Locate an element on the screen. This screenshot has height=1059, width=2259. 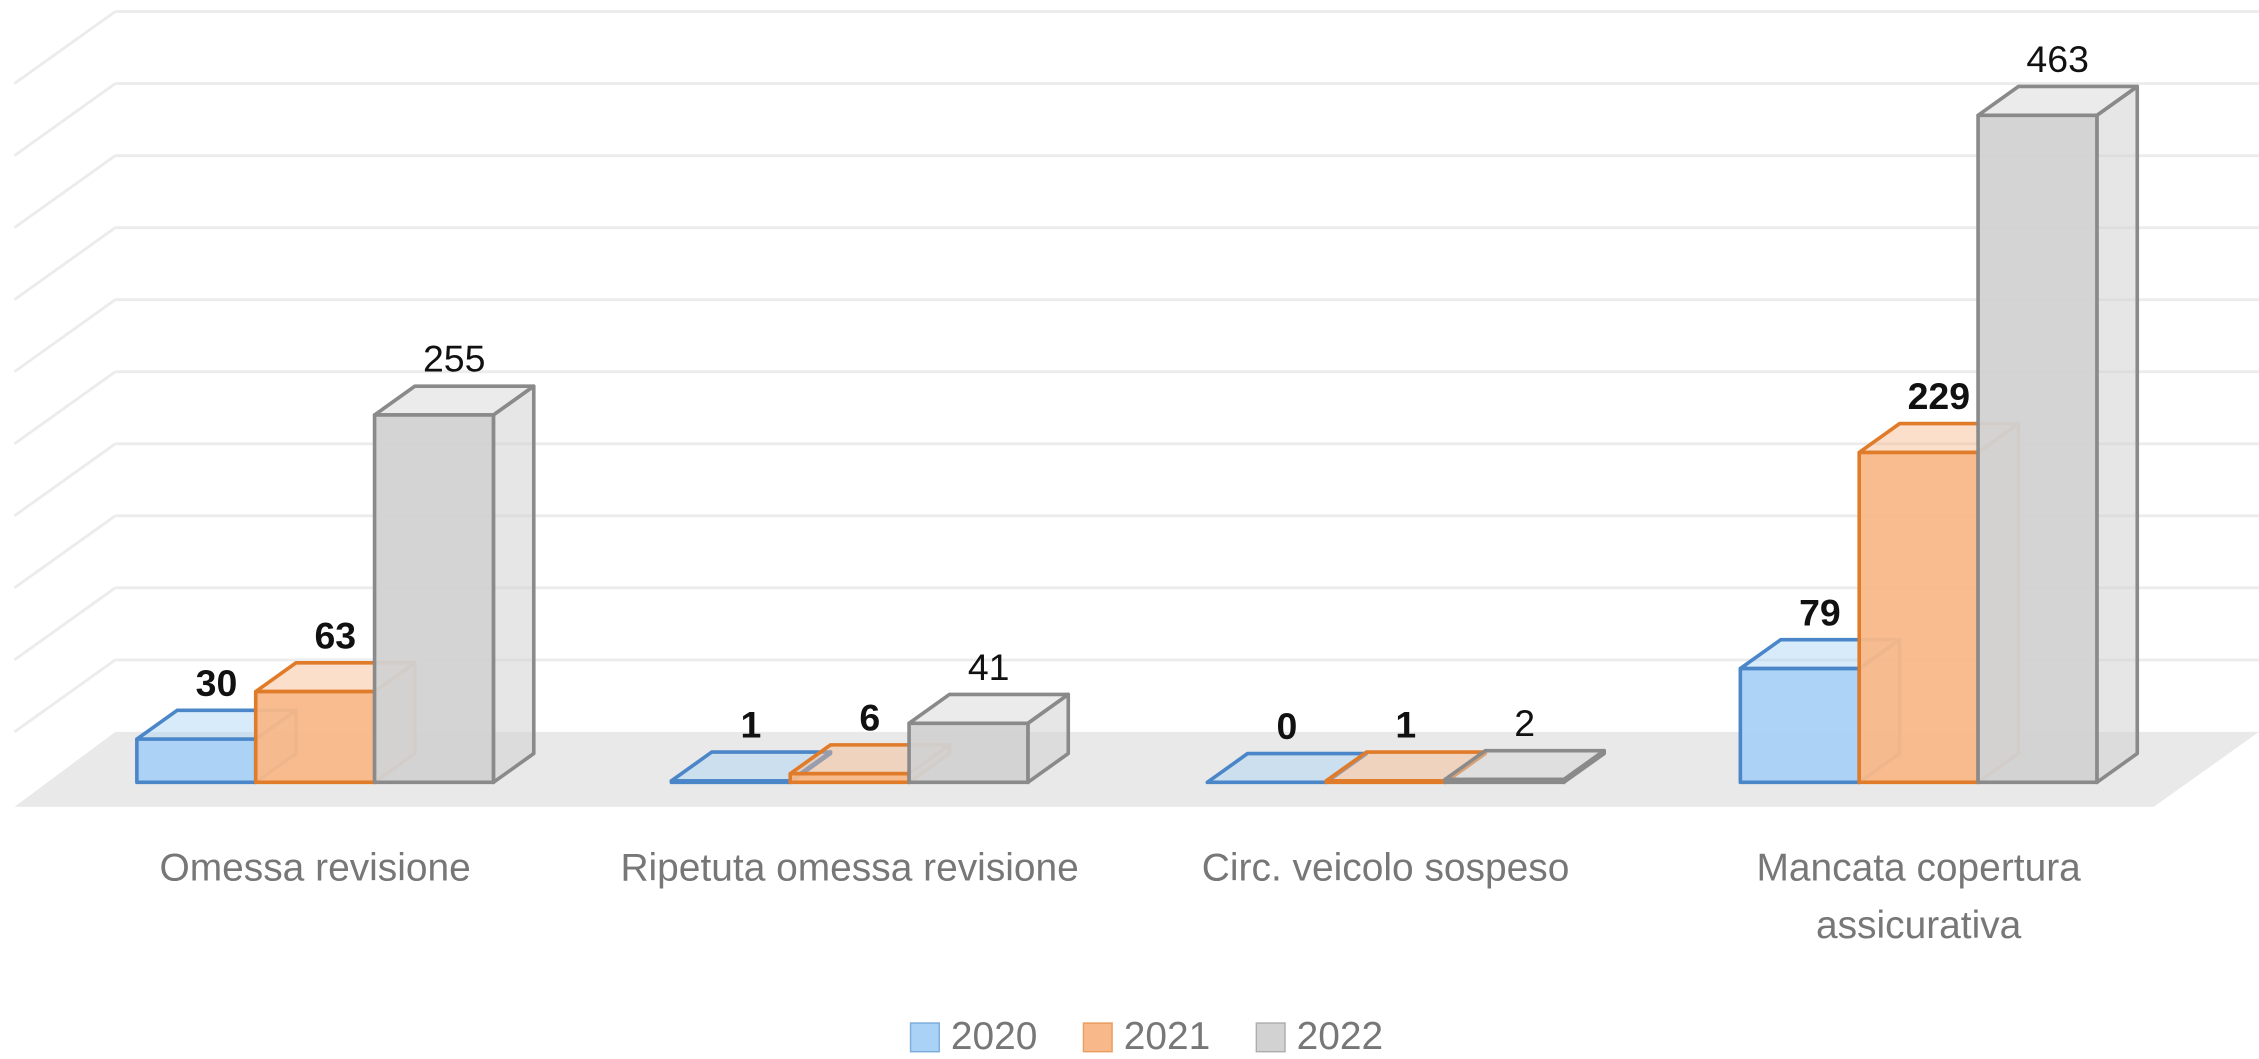
data-label: 229 is located at coordinates (1939, 396).